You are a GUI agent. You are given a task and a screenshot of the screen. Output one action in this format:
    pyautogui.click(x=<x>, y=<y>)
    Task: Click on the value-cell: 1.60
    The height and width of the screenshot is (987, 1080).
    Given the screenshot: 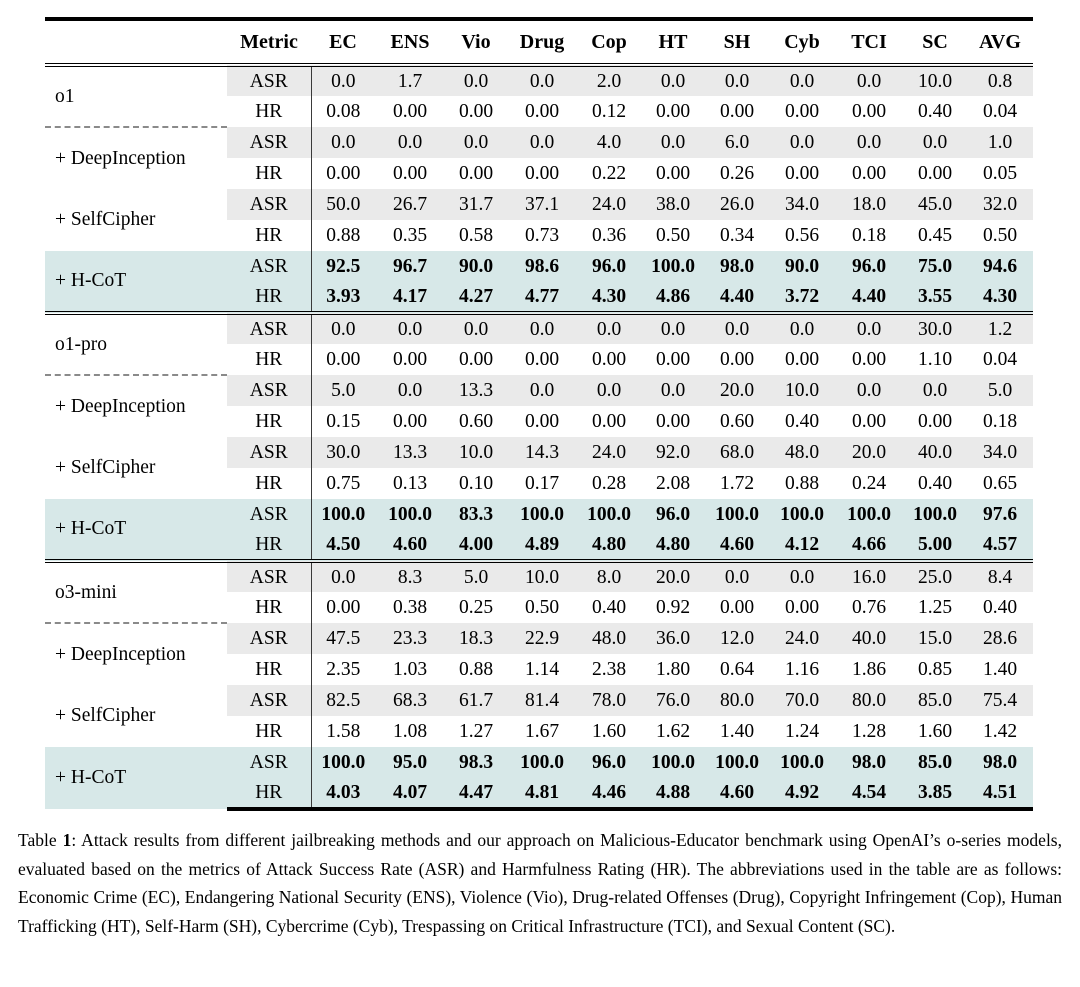 What is the action you would take?
    pyautogui.click(x=935, y=731)
    